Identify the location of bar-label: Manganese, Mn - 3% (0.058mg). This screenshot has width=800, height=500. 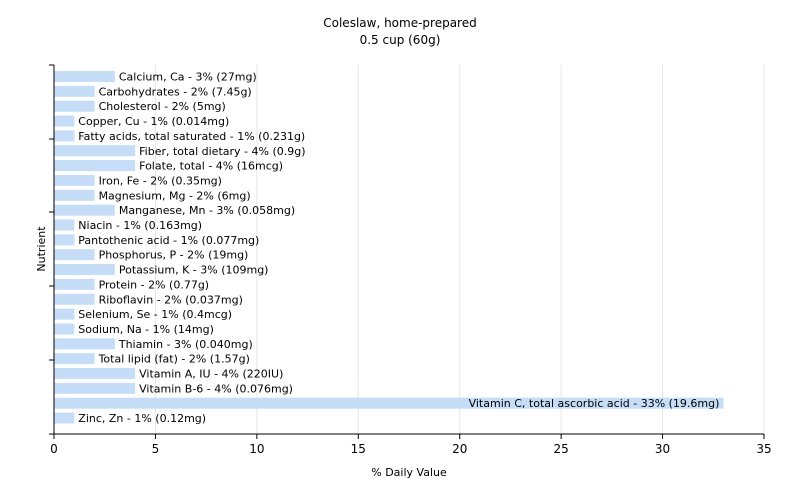
(207, 210).